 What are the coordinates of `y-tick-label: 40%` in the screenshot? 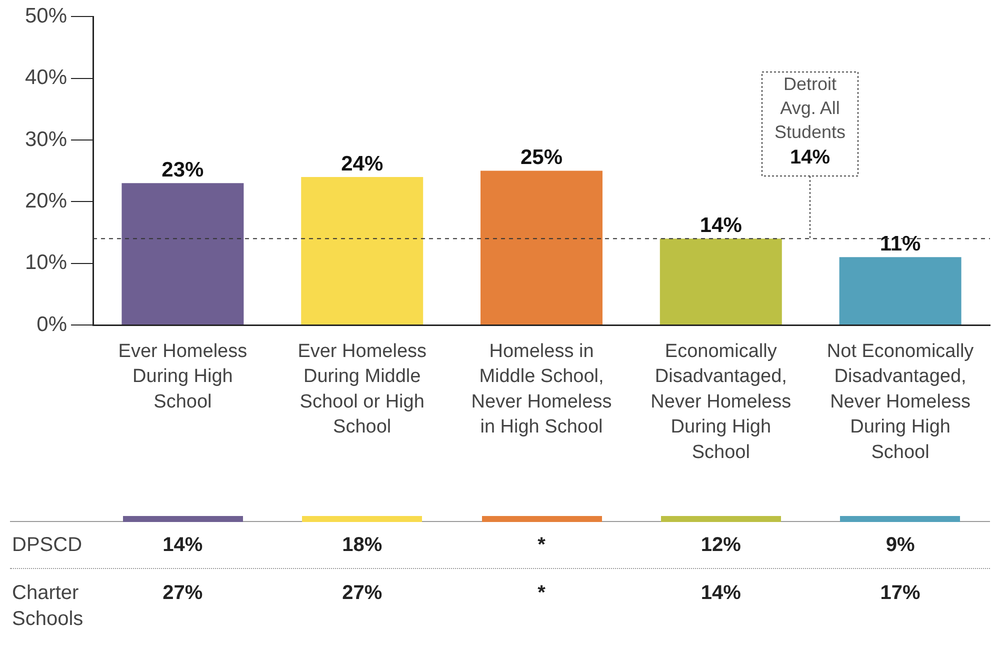 It's located at (45, 78).